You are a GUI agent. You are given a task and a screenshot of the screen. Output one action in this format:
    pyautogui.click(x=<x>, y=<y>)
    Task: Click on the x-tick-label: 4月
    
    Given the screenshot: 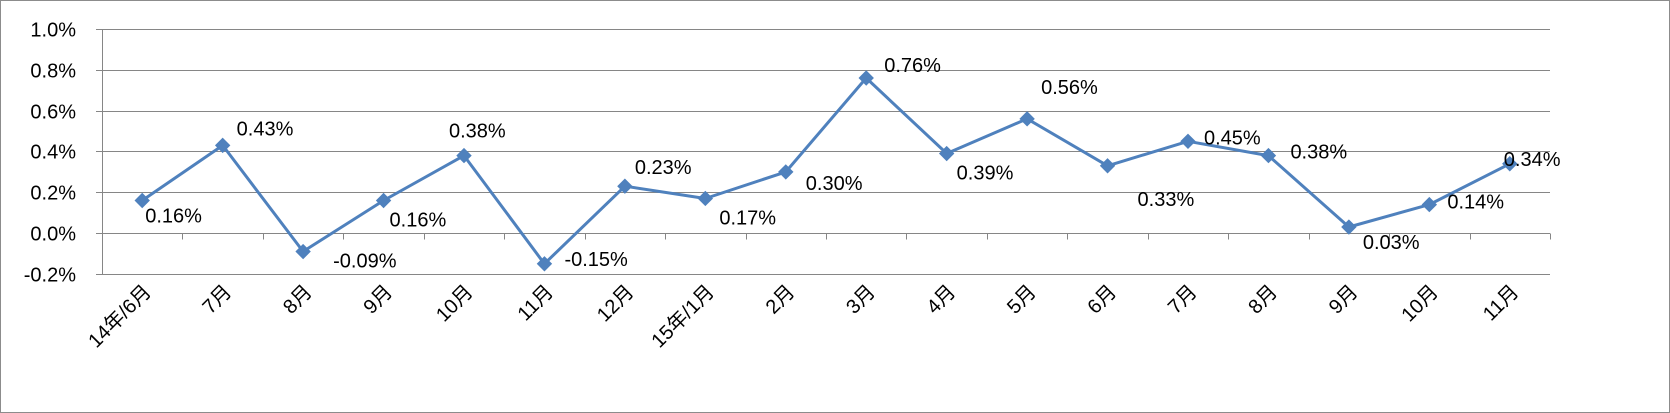 What is the action you would take?
    pyautogui.click(x=942, y=300)
    